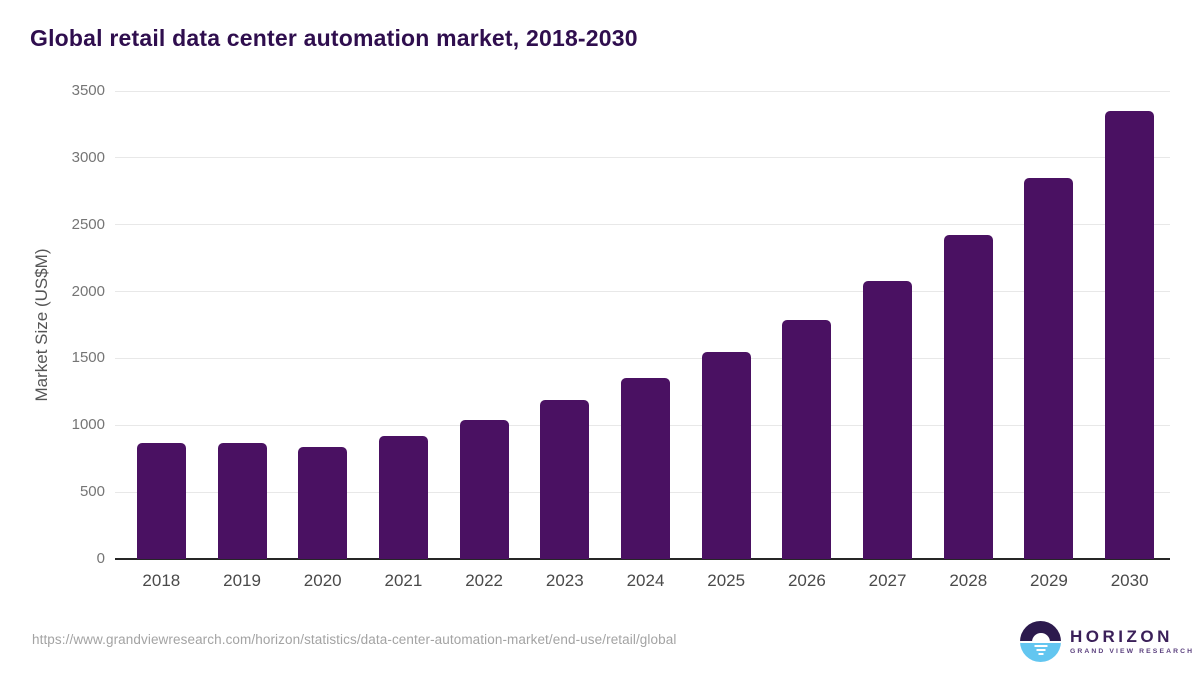 This screenshot has height=675, width=1200. What do you see at coordinates (88, 224) in the screenshot?
I see `y-tick-label-2500: 2500` at bounding box center [88, 224].